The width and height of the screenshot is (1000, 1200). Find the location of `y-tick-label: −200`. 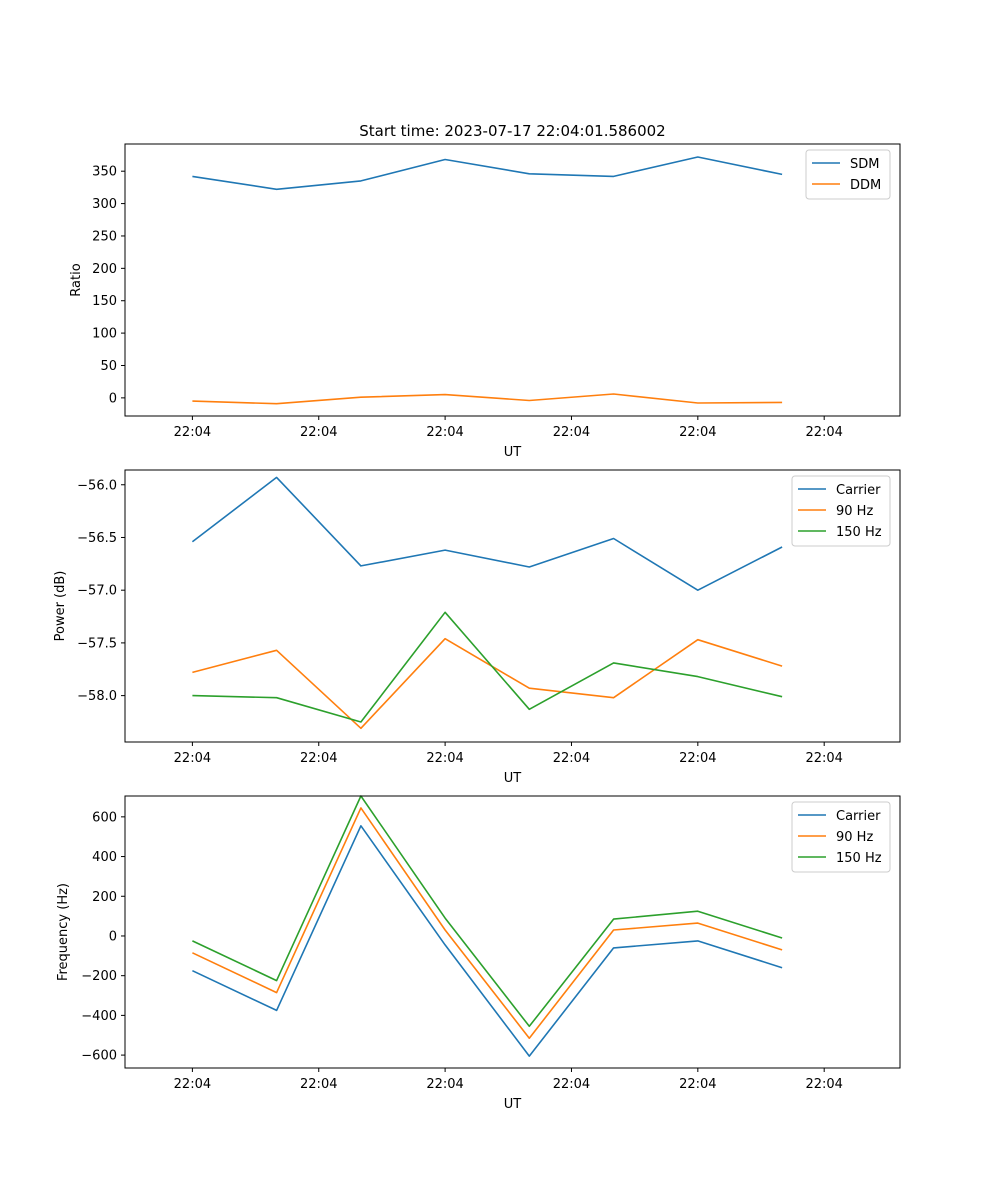

y-tick-label: −200 is located at coordinates (99, 976).